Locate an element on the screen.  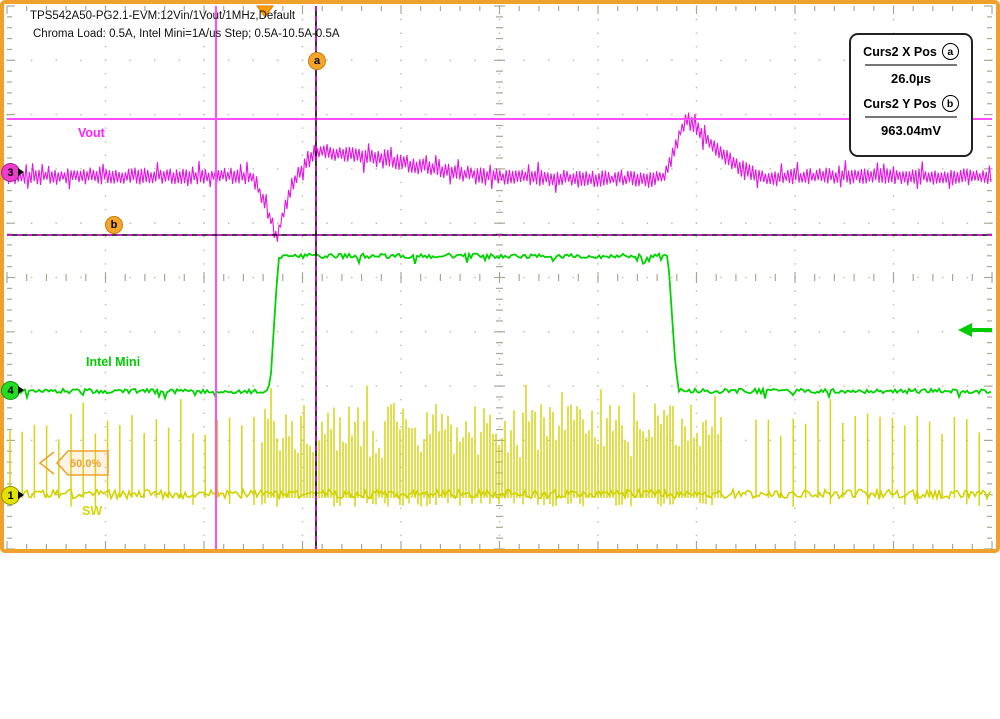
cursor2-y-label: Curs2 Y Pos is located at coordinates (900, 103).